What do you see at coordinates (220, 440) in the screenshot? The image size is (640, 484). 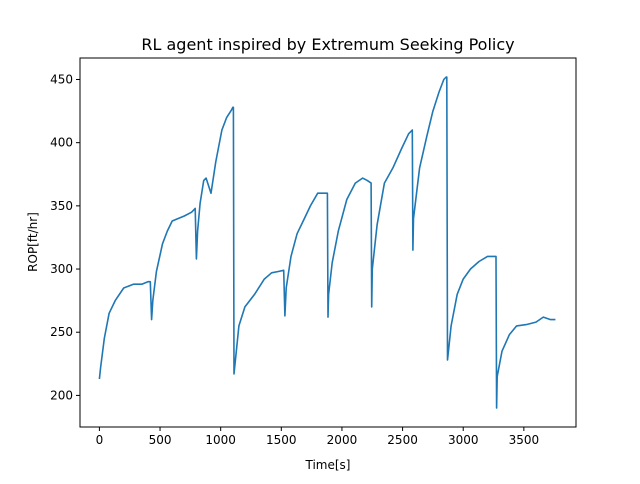 I see `x-tick-label: 1000` at bounding box center [220, 440].